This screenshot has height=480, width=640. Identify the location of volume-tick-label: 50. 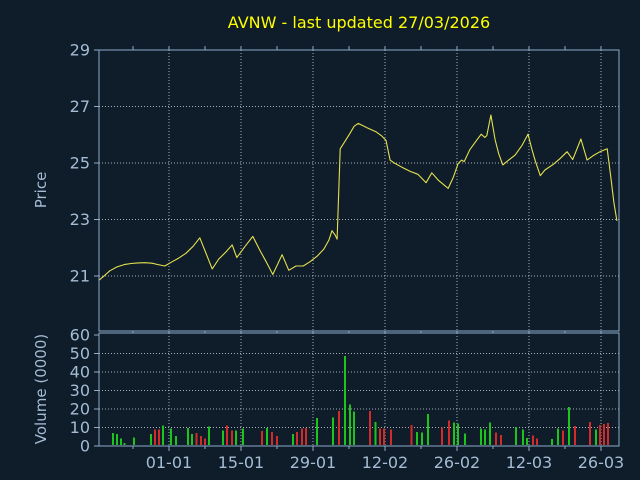
(80, 353).